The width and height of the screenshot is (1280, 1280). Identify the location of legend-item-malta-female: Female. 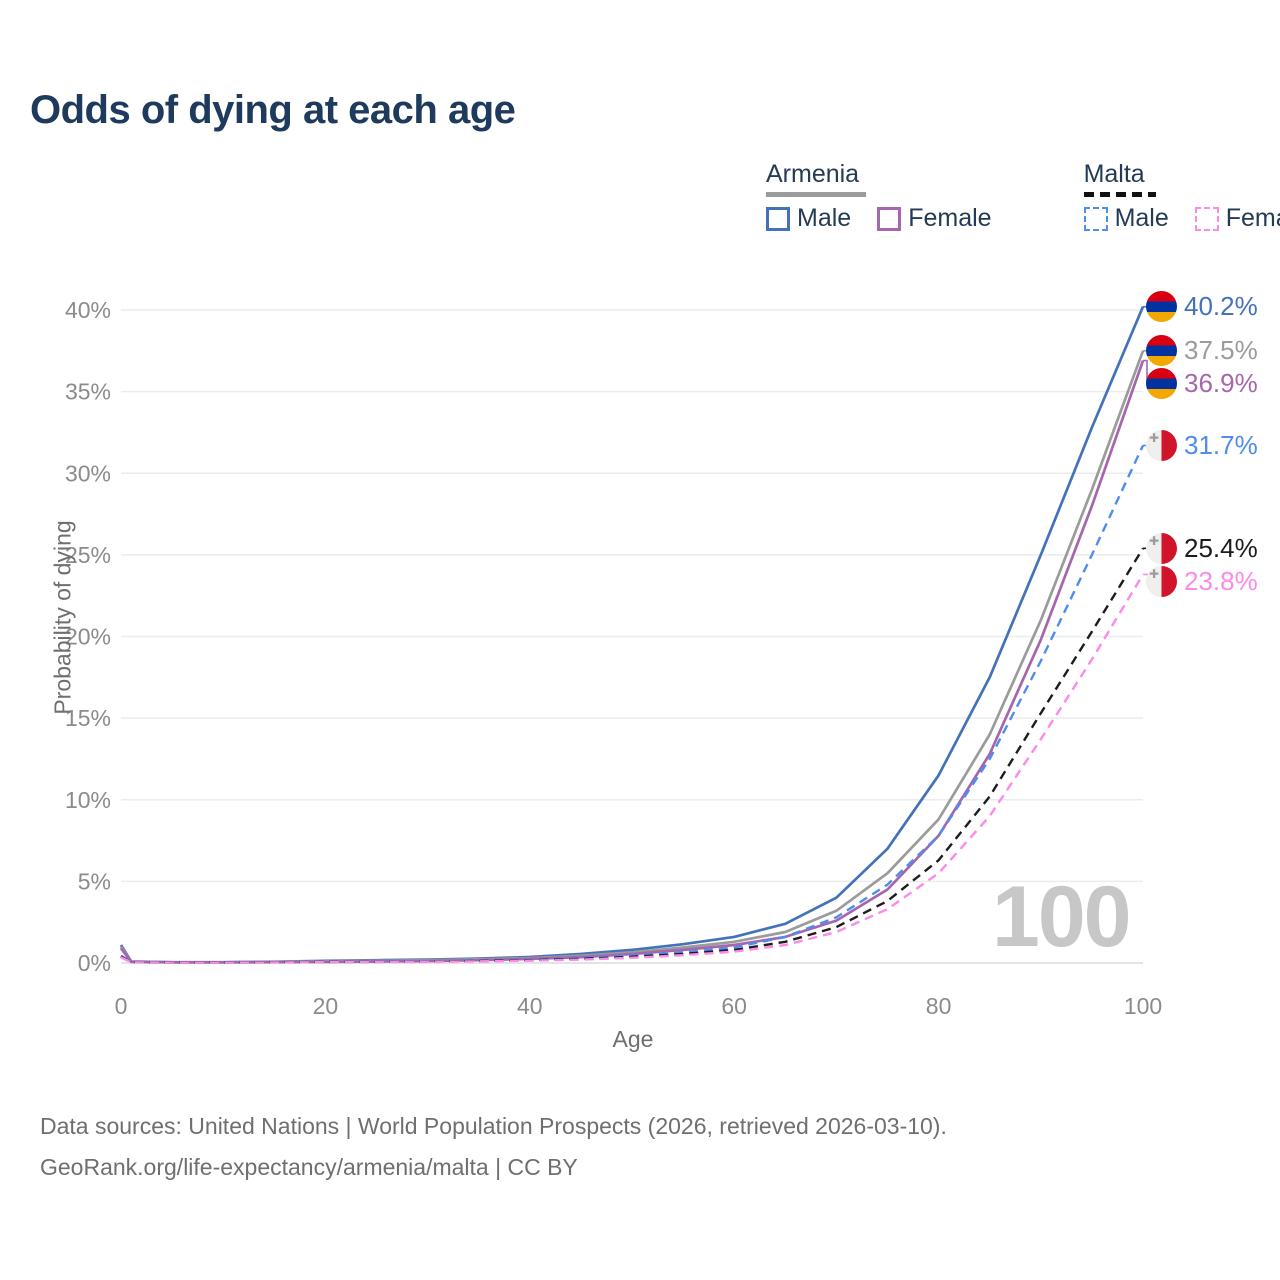
(1237, 218).